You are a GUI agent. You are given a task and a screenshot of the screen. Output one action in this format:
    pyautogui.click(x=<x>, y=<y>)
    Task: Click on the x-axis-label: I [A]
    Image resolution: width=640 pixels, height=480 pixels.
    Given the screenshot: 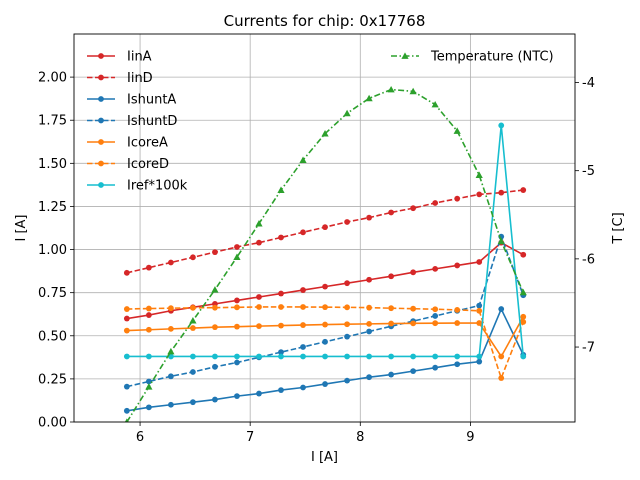 What is the action you would take?
    pyautogui.click(x=324, y=457)
    